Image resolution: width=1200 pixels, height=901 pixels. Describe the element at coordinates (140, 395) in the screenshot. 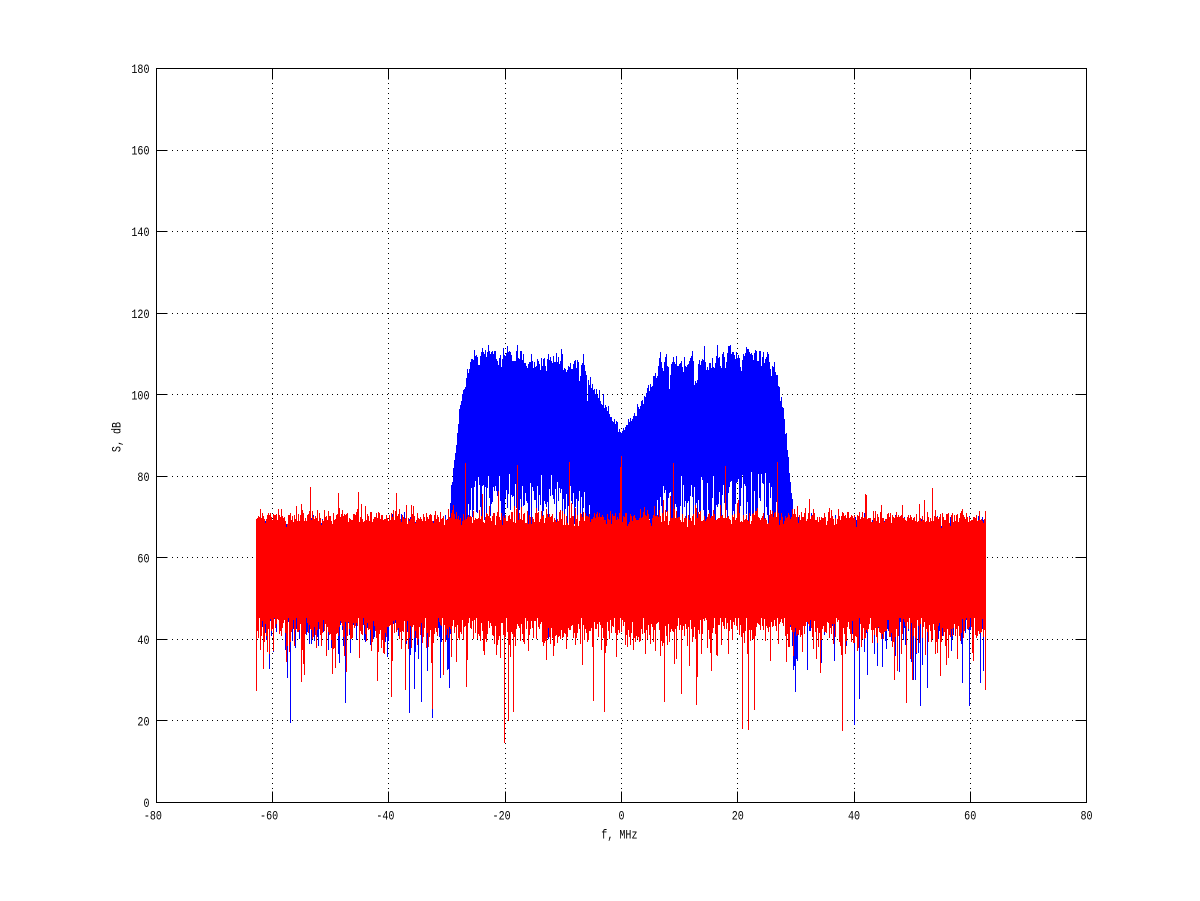

I see `svg-text: 100` at that location.